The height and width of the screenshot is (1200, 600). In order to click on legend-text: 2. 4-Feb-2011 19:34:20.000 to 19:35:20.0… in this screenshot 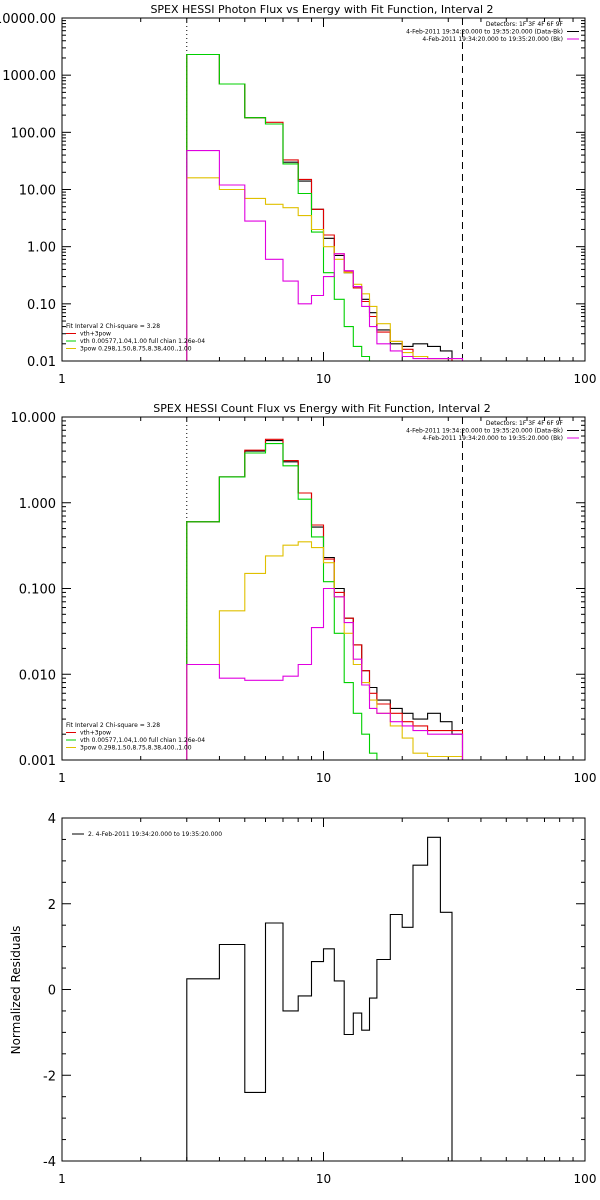, I will do `click(155, 834)`.